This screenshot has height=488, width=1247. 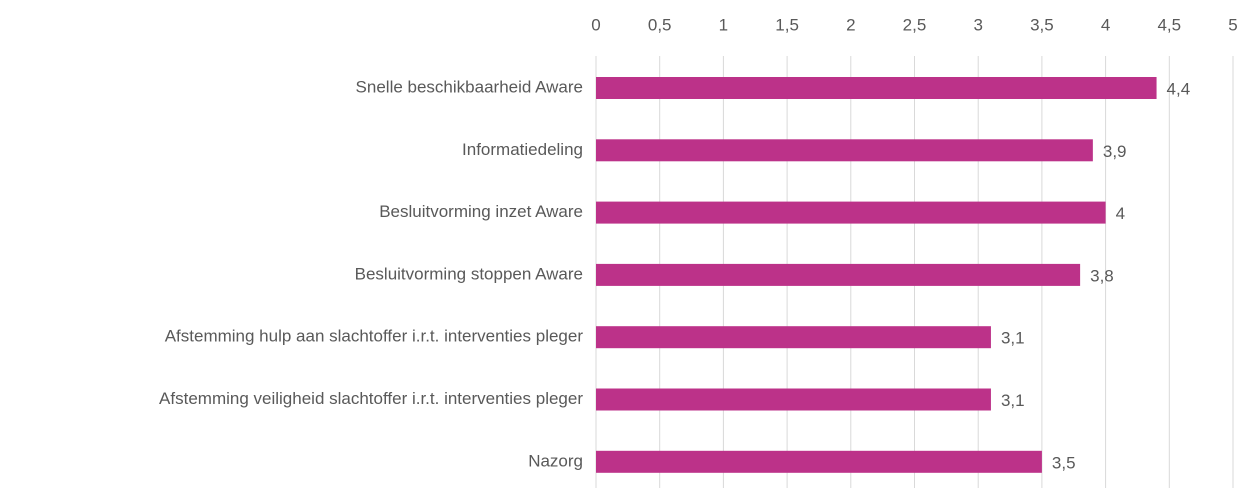 What do you see at coordinates (1105, 24) in the screenshot?
I see `x-tick-label: 4` at bounding box center [1105, 24].